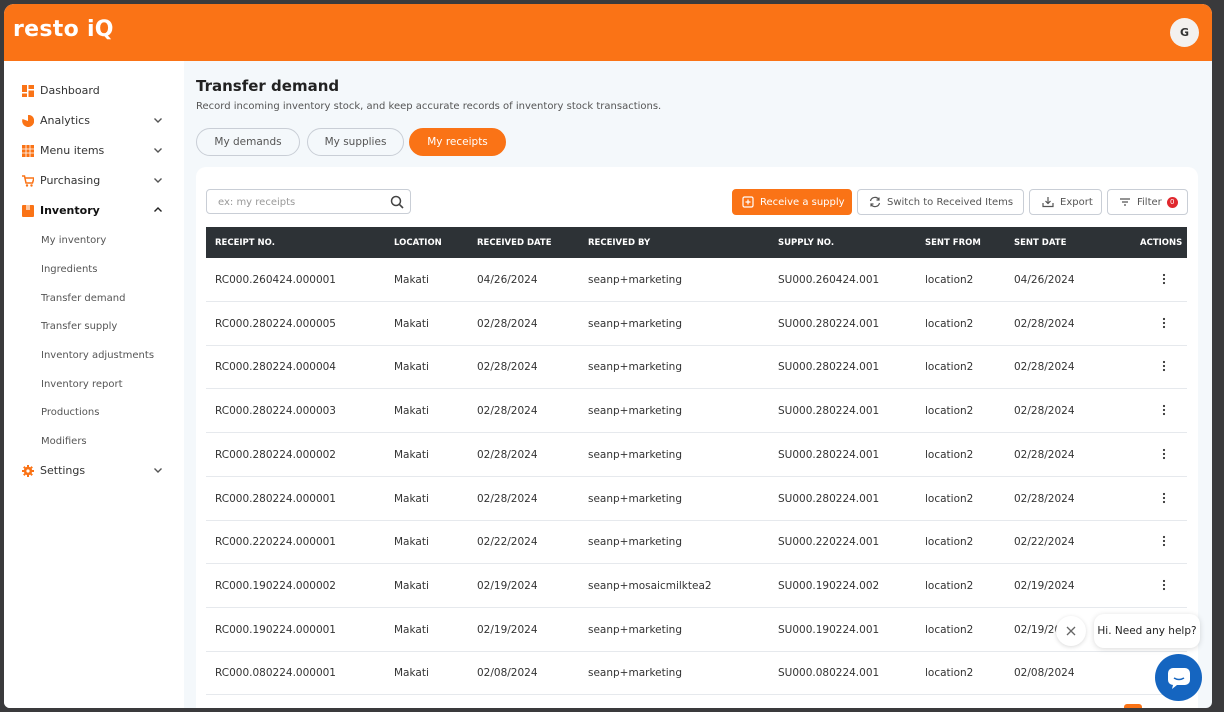 The image size is (1224, 712). Describe the element at coordinates (650, 585) in the screenshot. I see `cell-received-by: seanp+mosaicmilktea2` at that location.